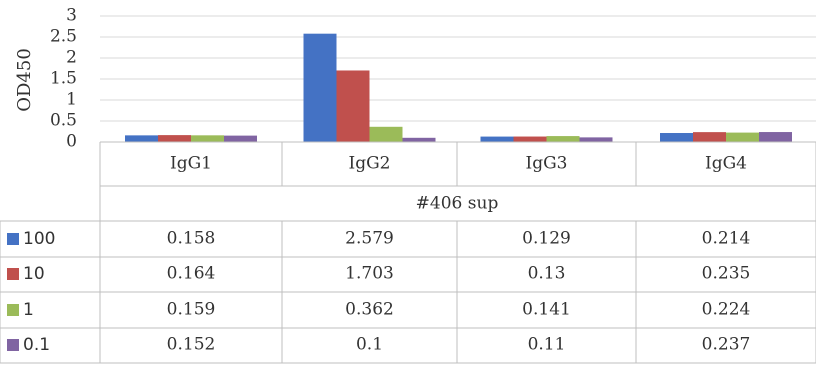 The image size is (816, 365). What do you see at coordinates (191, 274) in the screenshot?
I see `table-cell: 0.164` at bounding box center [191, 274].